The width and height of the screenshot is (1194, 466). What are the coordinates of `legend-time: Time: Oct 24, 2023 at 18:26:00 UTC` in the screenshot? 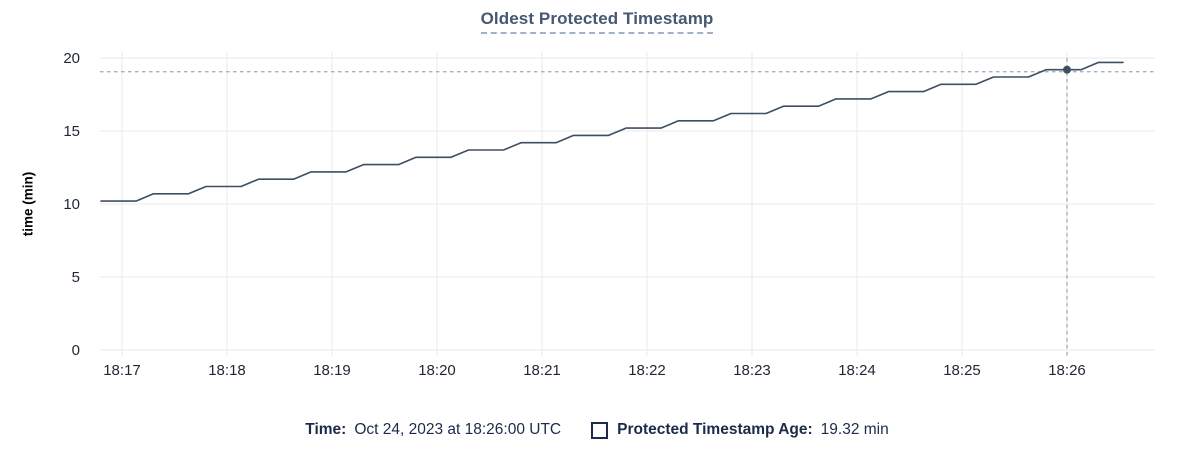 It's located at (433, 430).